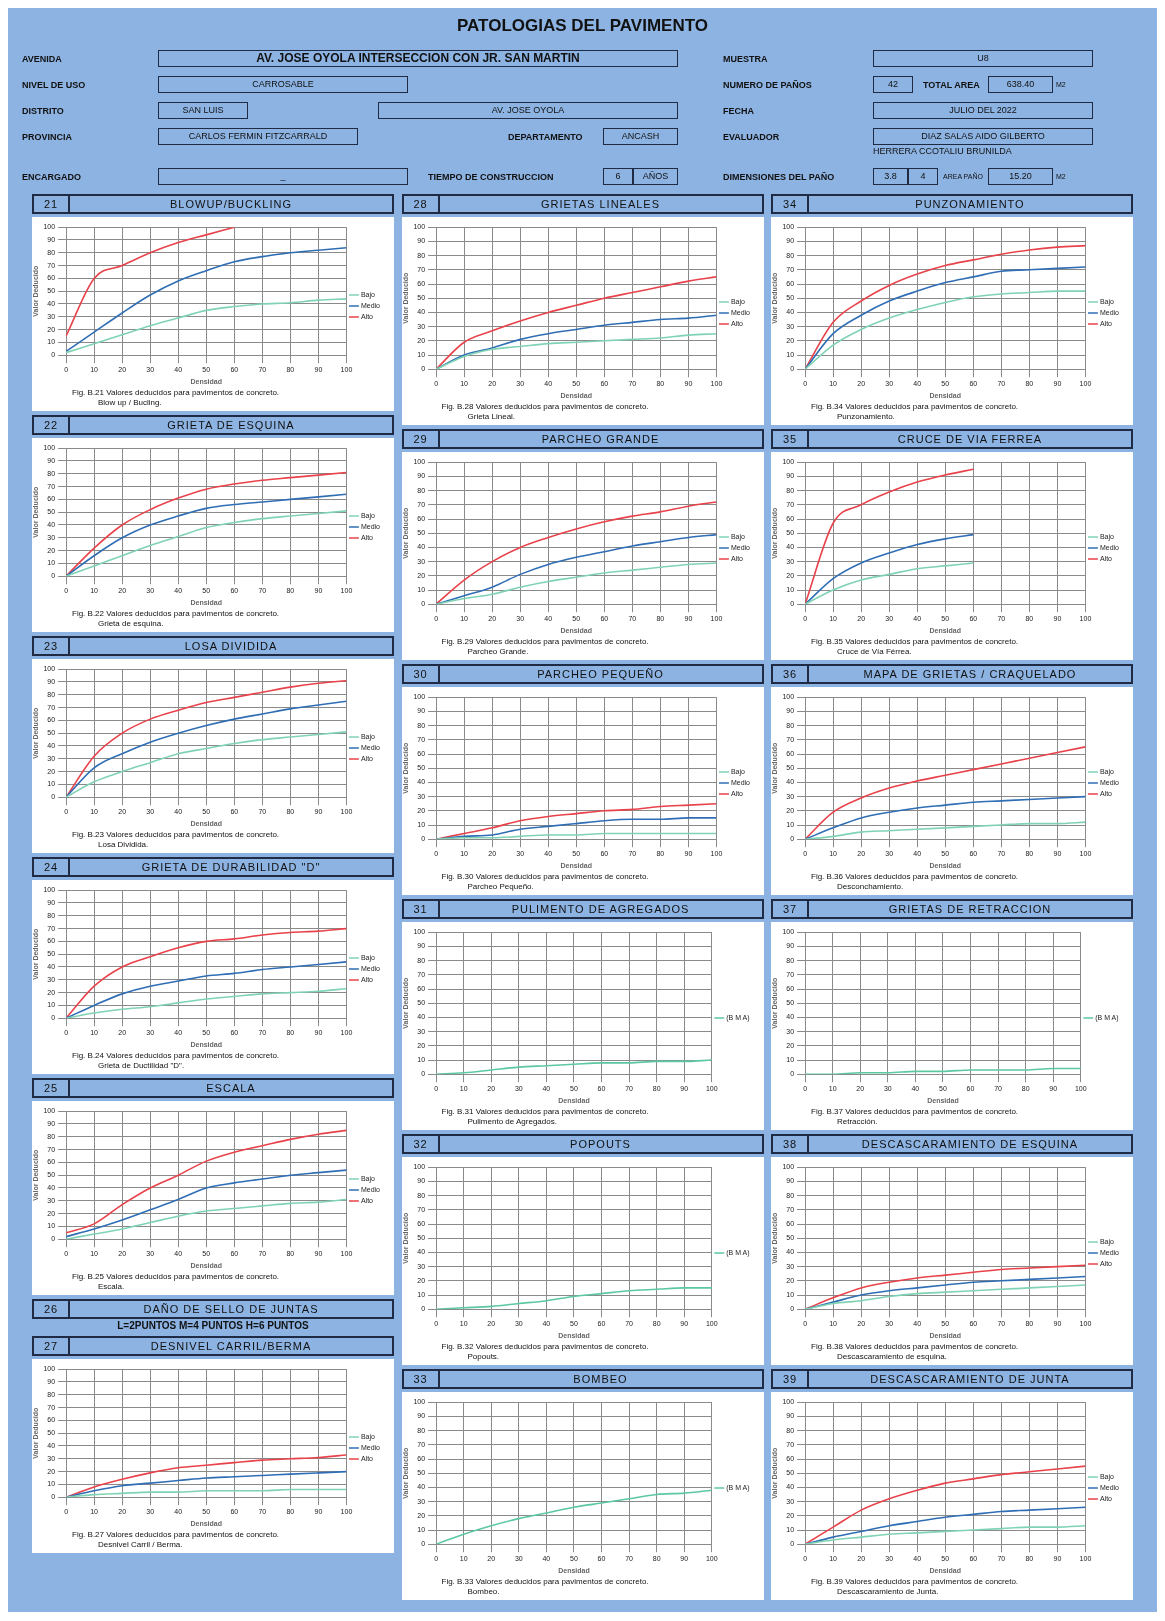 The image size is (1165, 1621). What do you see at coordinates (54, 85) in the screenshot?
I see `text: NIVEL DE USO` at bounding box center [54, 85].